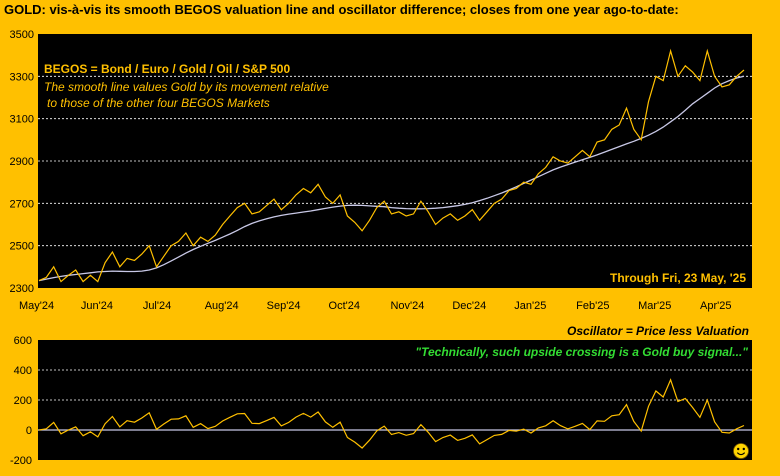 Image resolution: width=780 pixels, height=476 pixels. What do you see at coordinates (678, 278) in the screenshot?
I see `through-date-label: Through Fri, 23 May, '25` at bounding box center [678, 278].